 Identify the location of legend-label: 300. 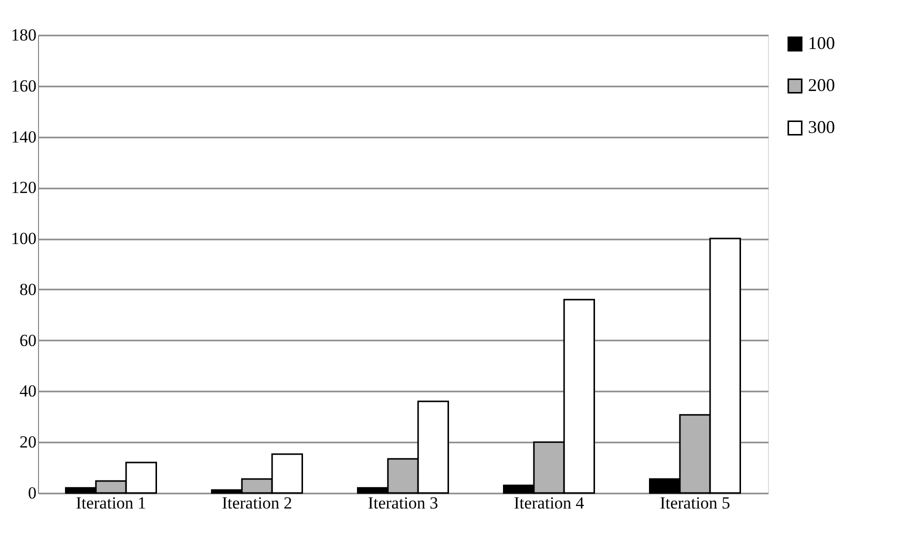
(821, 127).